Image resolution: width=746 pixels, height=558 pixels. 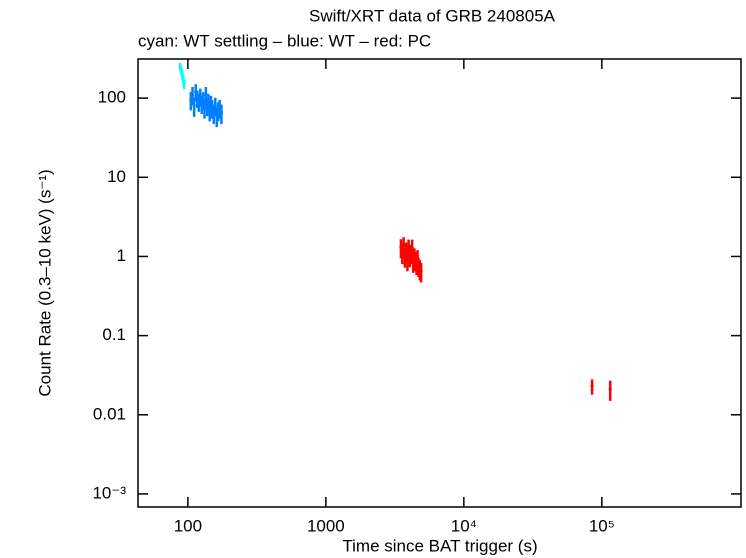 What do you see at coordinates (602, 525) in the screenshot?
I see `x-tick-label: 10⁵` at bounding box center [602, 525].